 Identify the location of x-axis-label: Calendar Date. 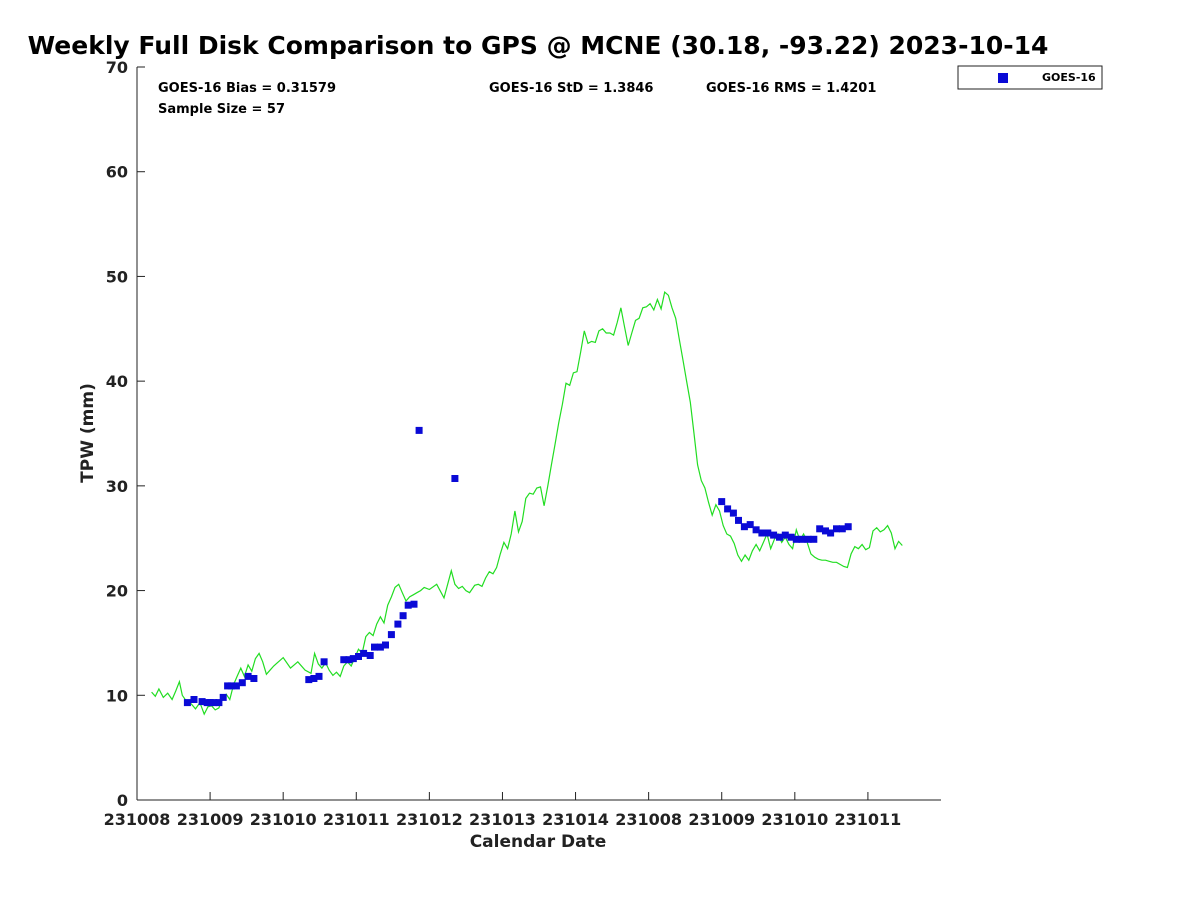
(538, 842).